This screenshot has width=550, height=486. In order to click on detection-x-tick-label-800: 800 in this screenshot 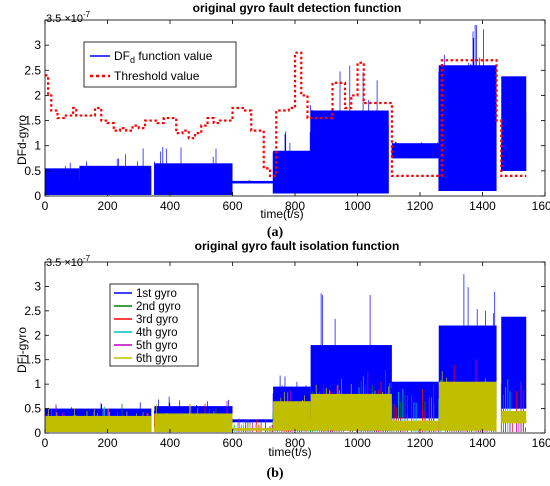, I will do `click(295, 206)`.